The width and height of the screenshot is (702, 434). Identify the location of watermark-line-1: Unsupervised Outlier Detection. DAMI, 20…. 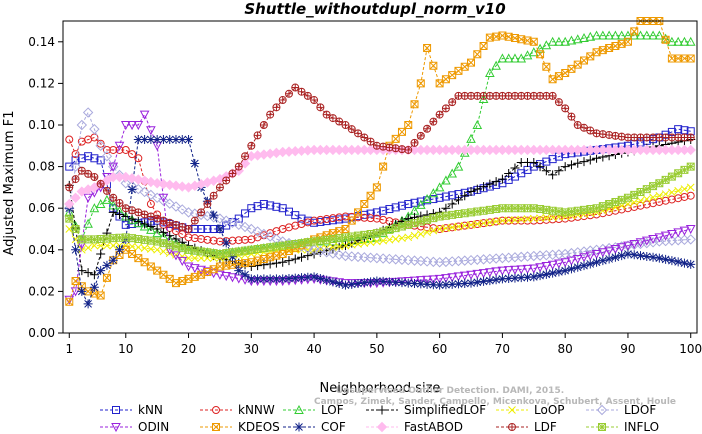
(450, 391).